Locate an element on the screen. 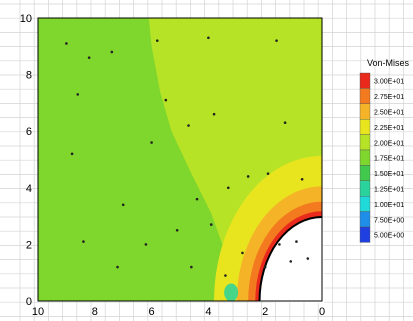 The image size is (413, 321). y-tick-label: 0 is located at coordinates (29, 302).